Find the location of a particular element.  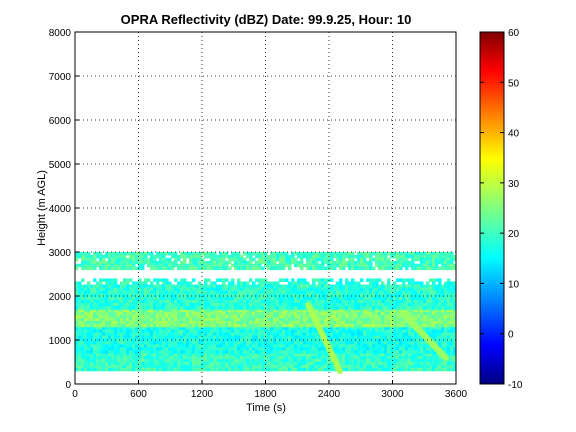

x-tick-label: 3000 is located at coordinates (392, 394).